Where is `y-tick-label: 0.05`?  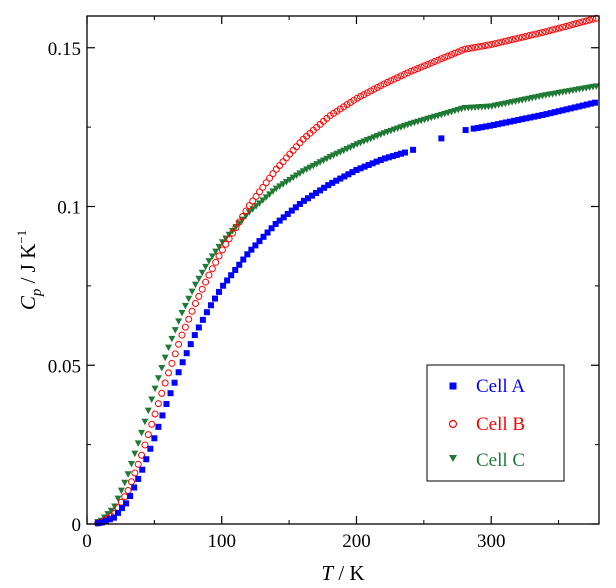 y-tick-label: 0.05 is located at coordinates (64, 366).